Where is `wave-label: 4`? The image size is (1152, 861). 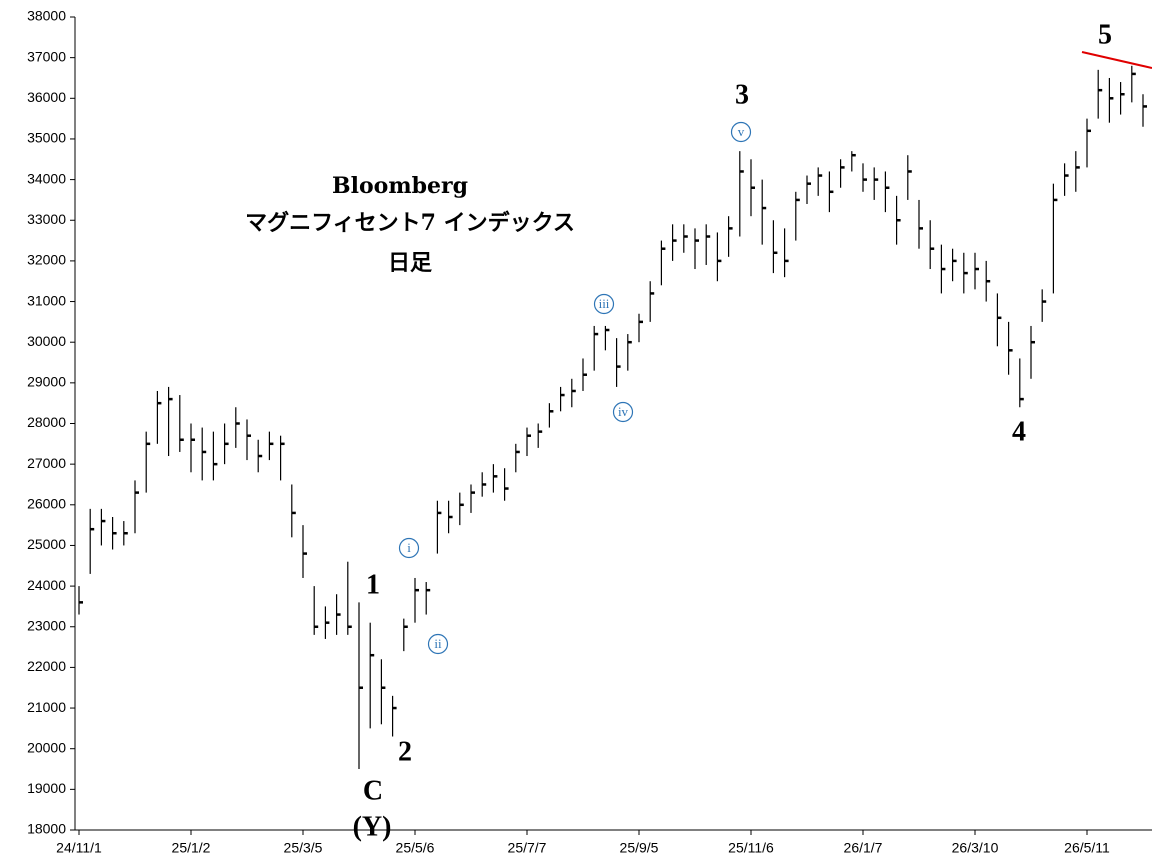 wave-label: 4 is located at coordinates (1019, 431).